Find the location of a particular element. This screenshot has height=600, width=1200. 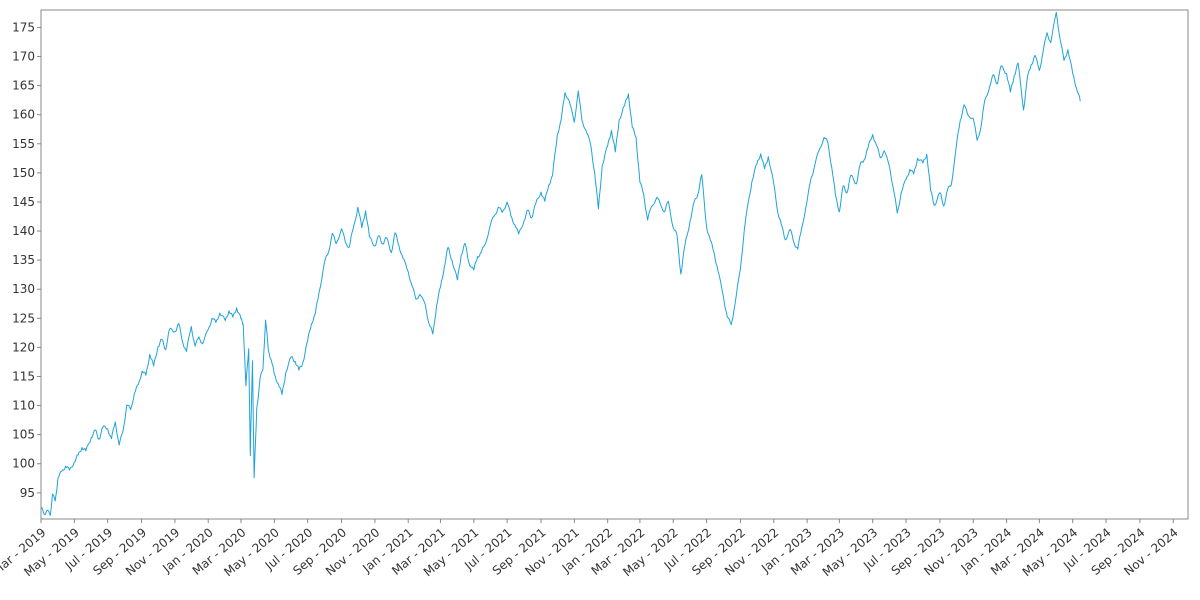

y-tick-label: 115 is located at coordinates (23, 376).